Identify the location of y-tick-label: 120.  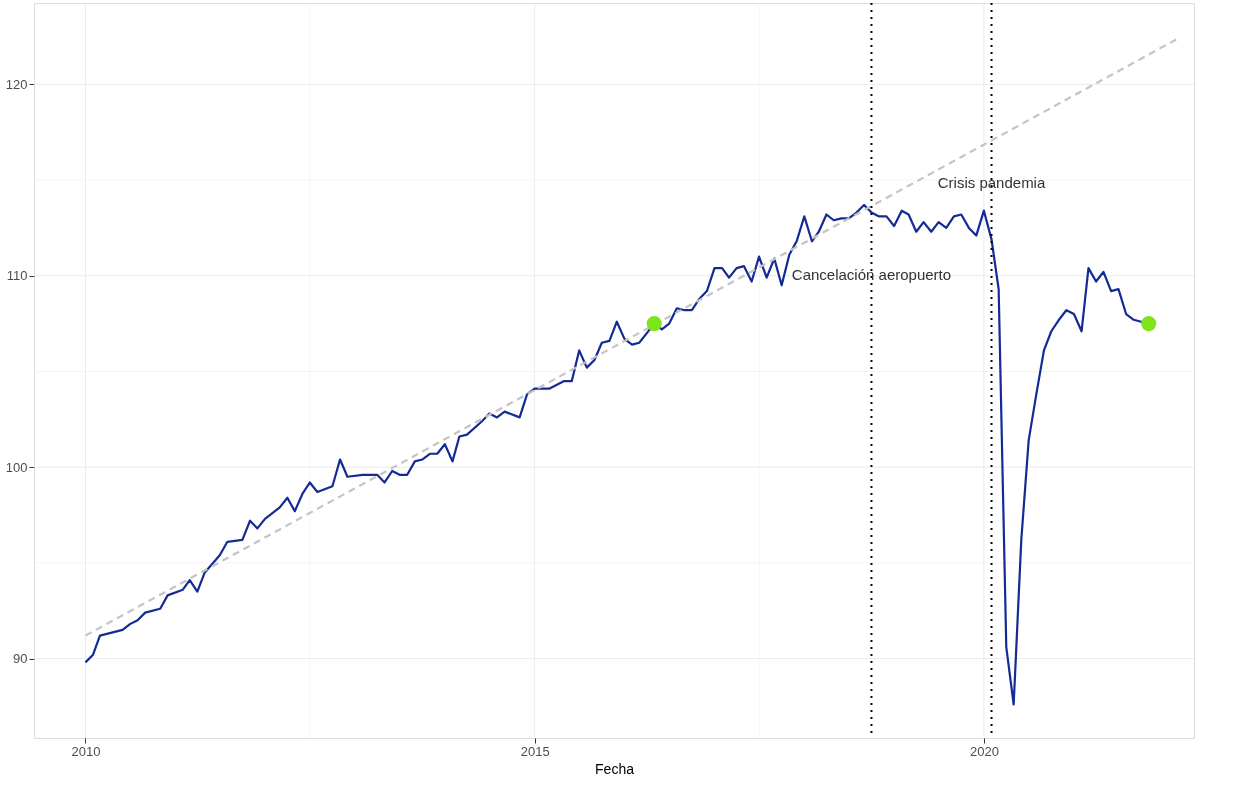
(16, 84).